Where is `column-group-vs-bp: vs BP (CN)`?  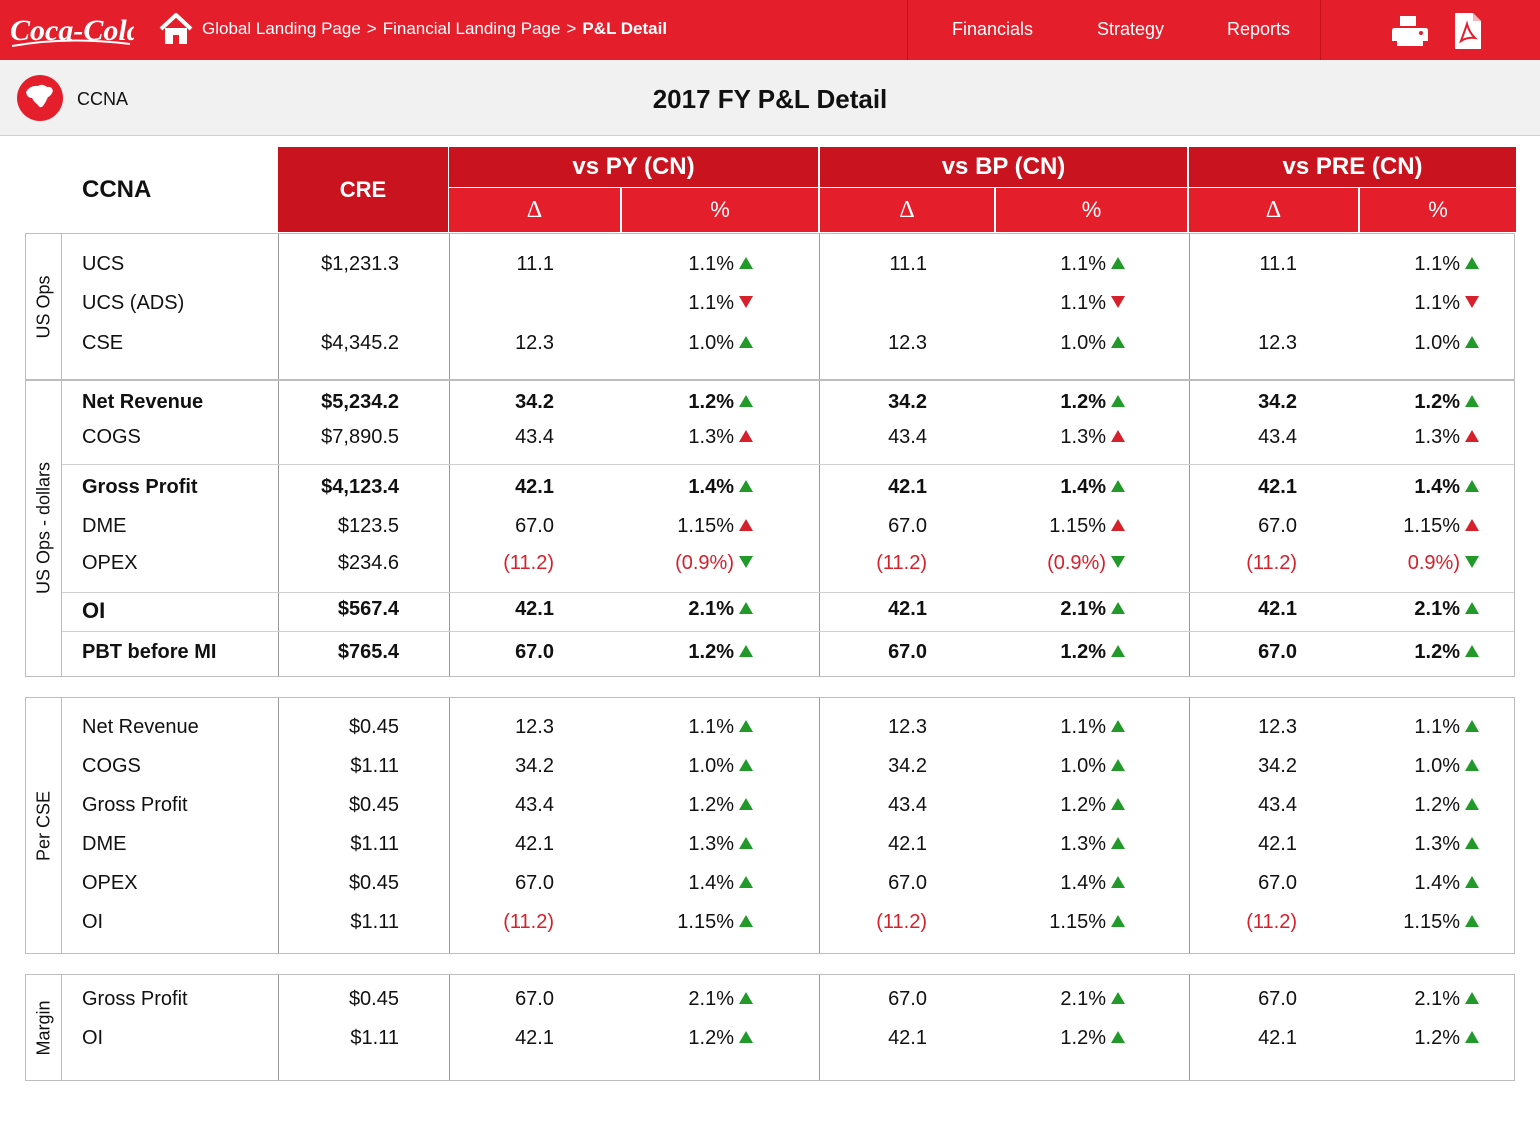
column-group-vs-bp: vs BP (CN) is located at coordinates (1003, 167).